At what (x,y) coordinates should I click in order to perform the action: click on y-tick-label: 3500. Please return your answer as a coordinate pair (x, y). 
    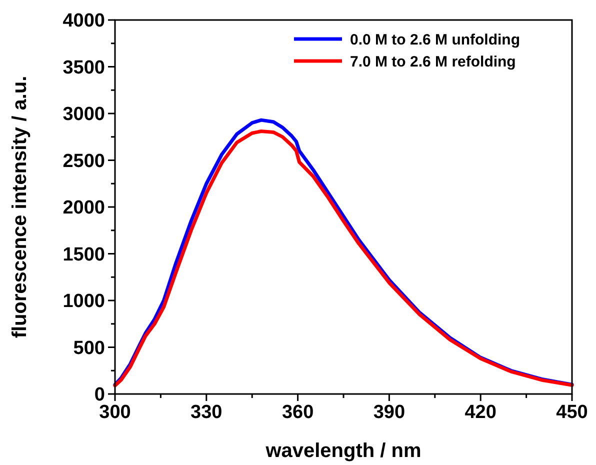
    Looking at the image, I should click on (83, 67).